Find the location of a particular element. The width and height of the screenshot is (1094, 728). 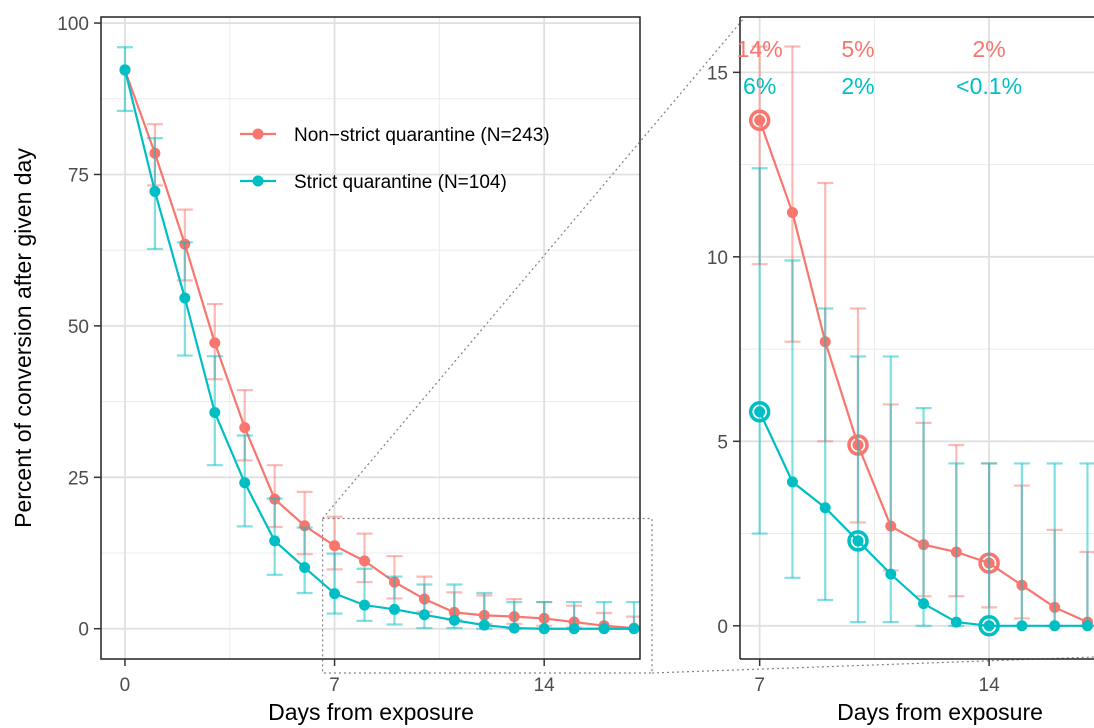

zoom-y-tick-label: 5 is located at coordinates (722, 442).